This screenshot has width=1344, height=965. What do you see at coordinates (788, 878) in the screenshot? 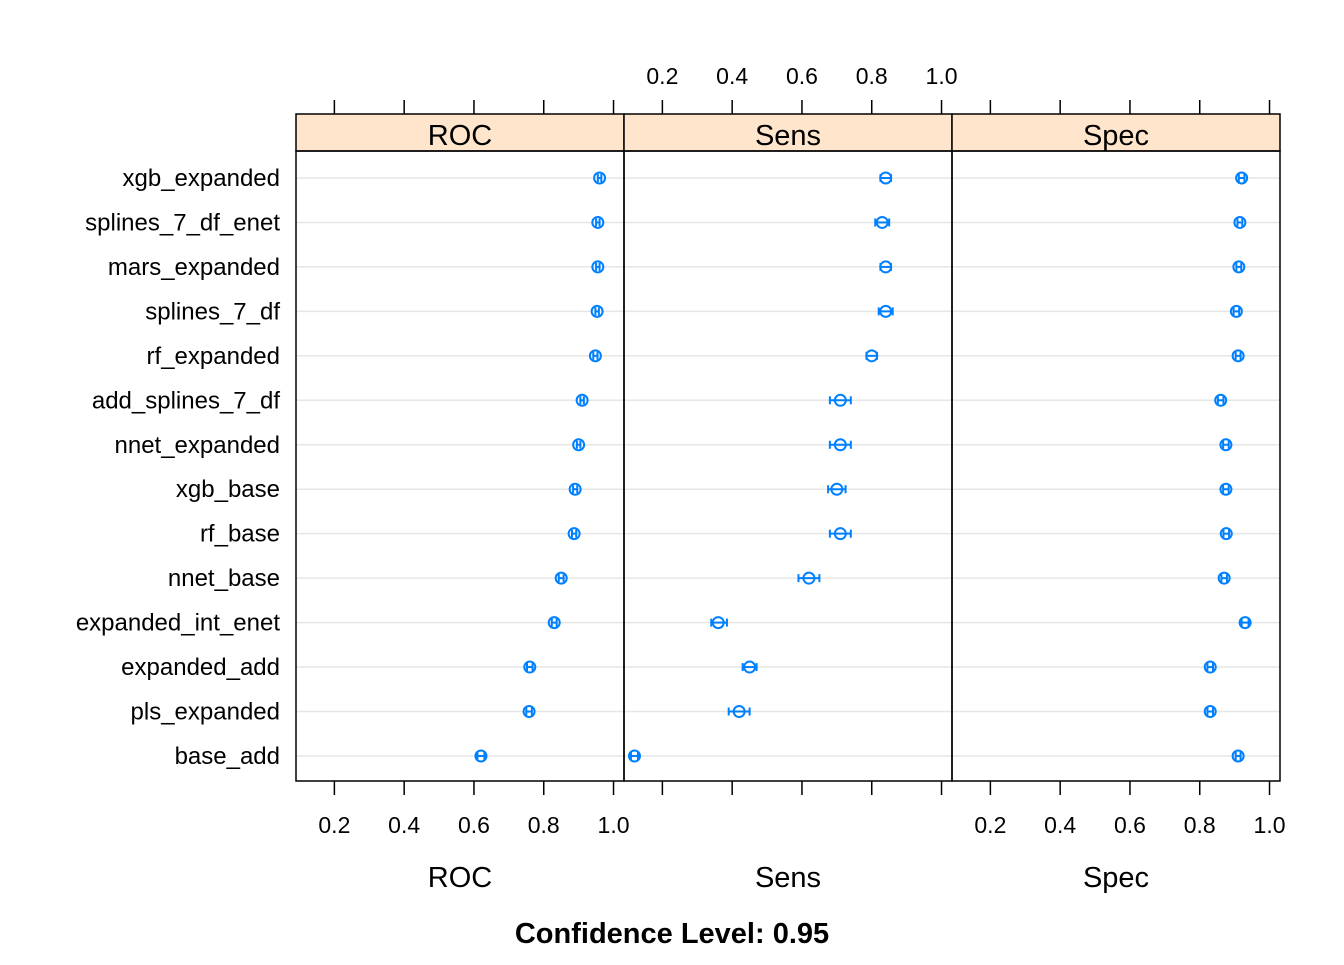
I see `axis-label-sens: Sens` at bounding box center [788, 878].